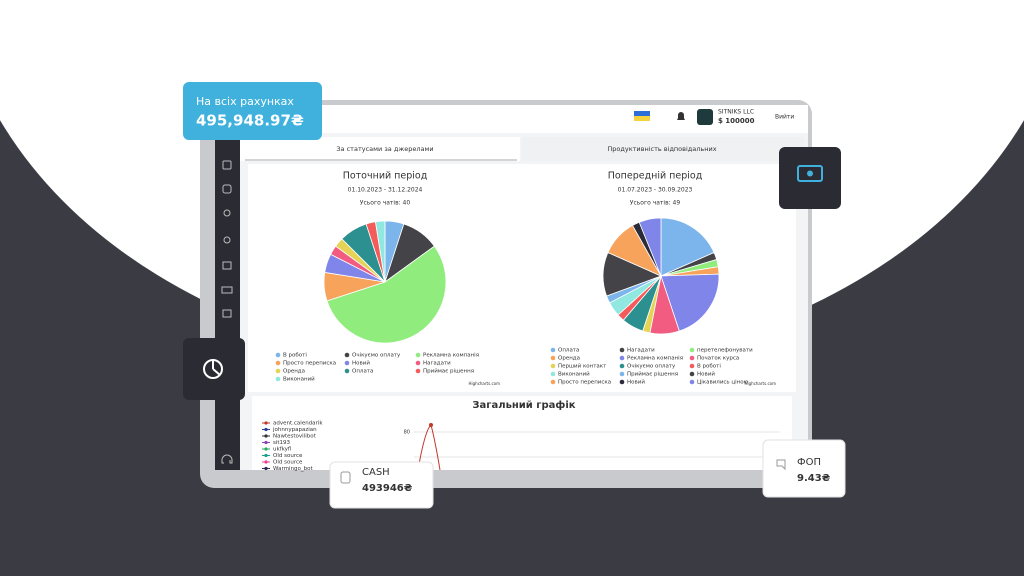 This screenshot has width=1024, height=580. I want to click on cash-icon, so click(810, 173).